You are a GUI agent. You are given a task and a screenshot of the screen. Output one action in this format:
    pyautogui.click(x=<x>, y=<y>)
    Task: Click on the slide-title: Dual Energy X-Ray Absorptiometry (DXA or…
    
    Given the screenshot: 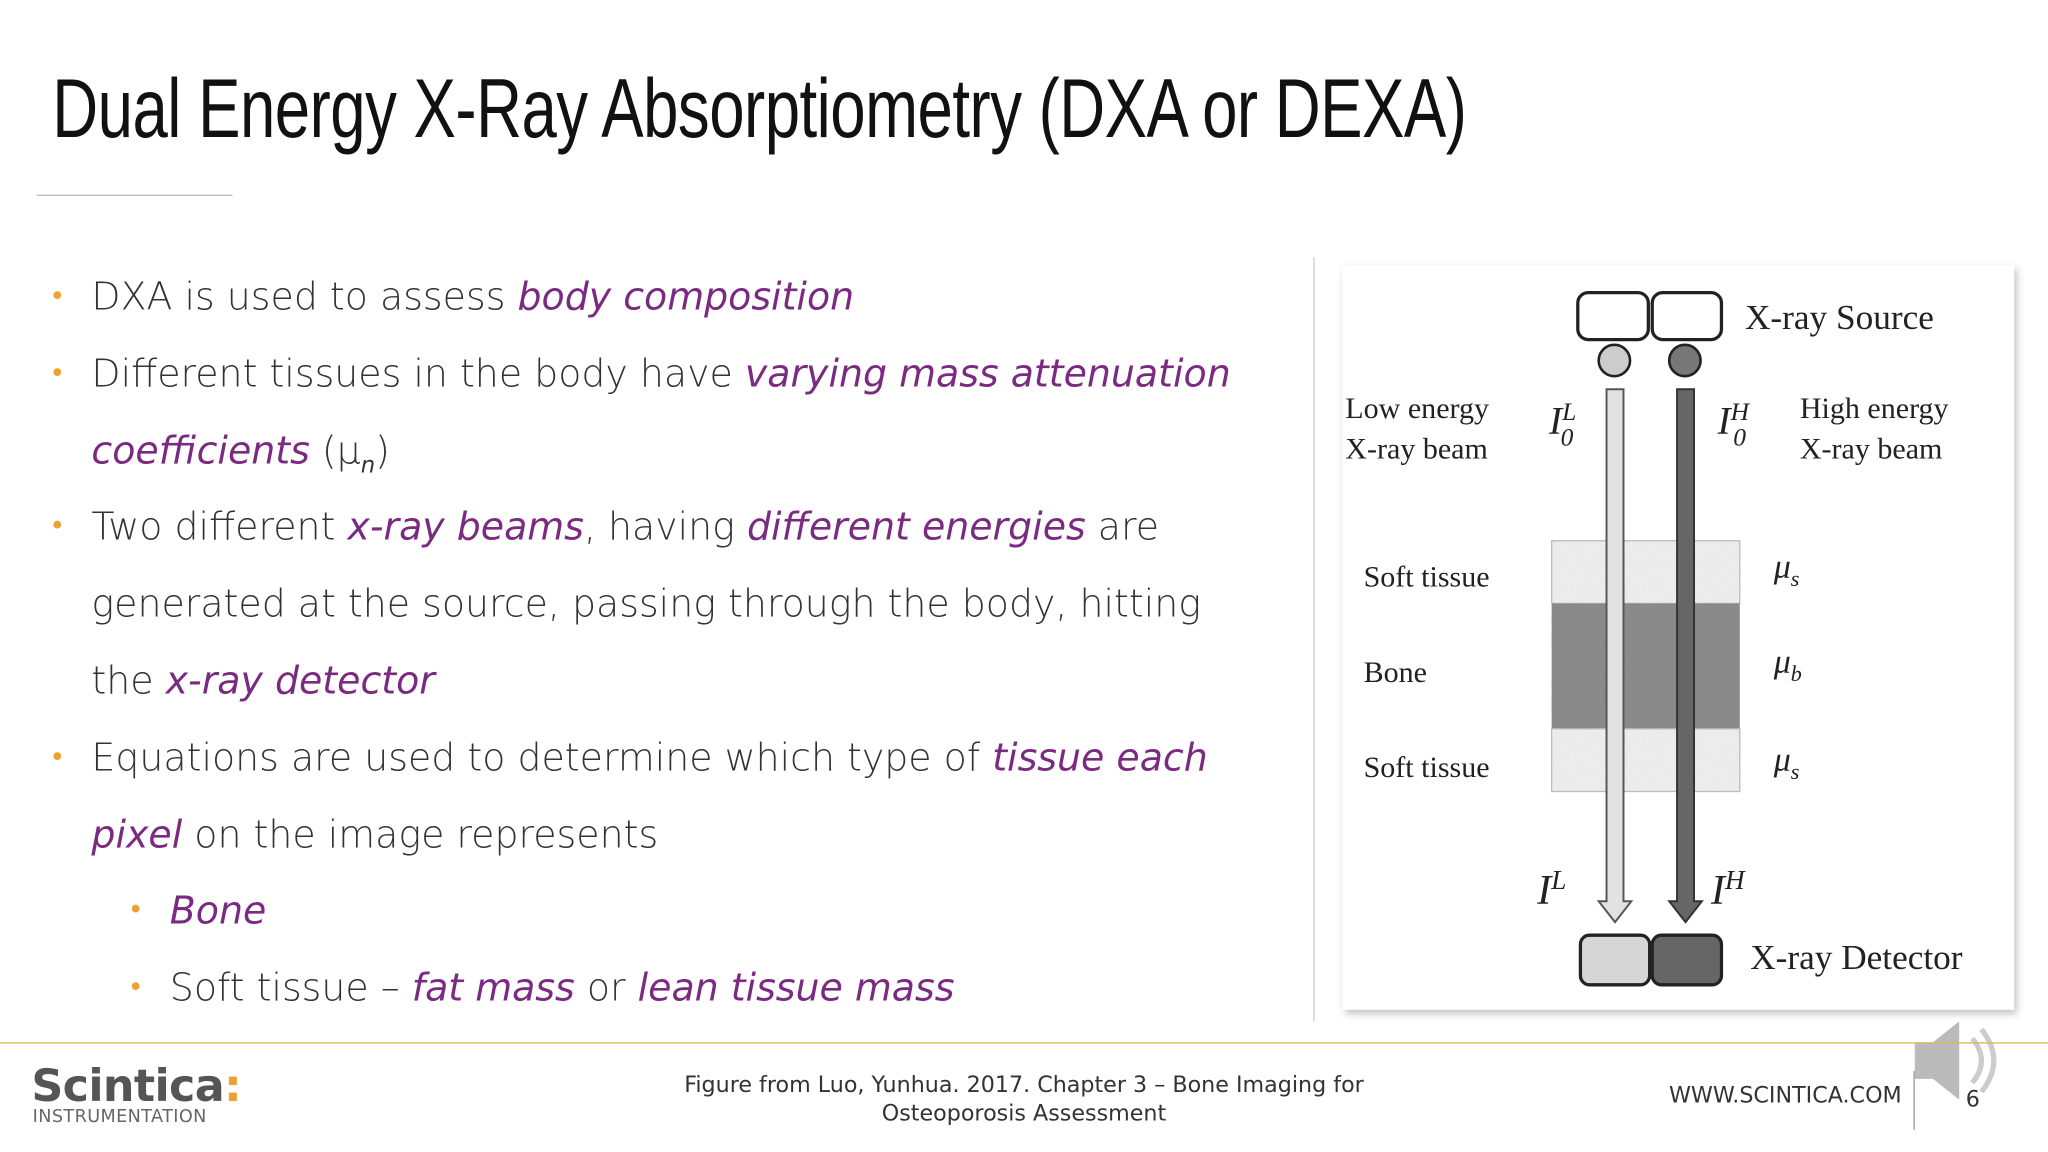 What is the action you would take?
    pyautogui.click(x=759, y=108)
    